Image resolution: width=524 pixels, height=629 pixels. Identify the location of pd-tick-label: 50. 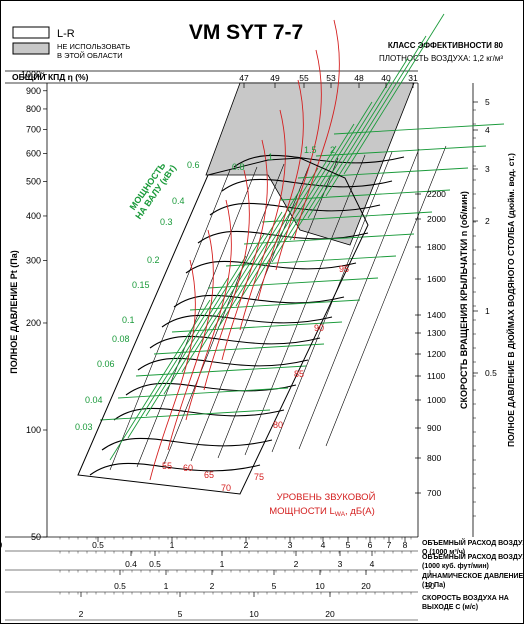
(430, 586).